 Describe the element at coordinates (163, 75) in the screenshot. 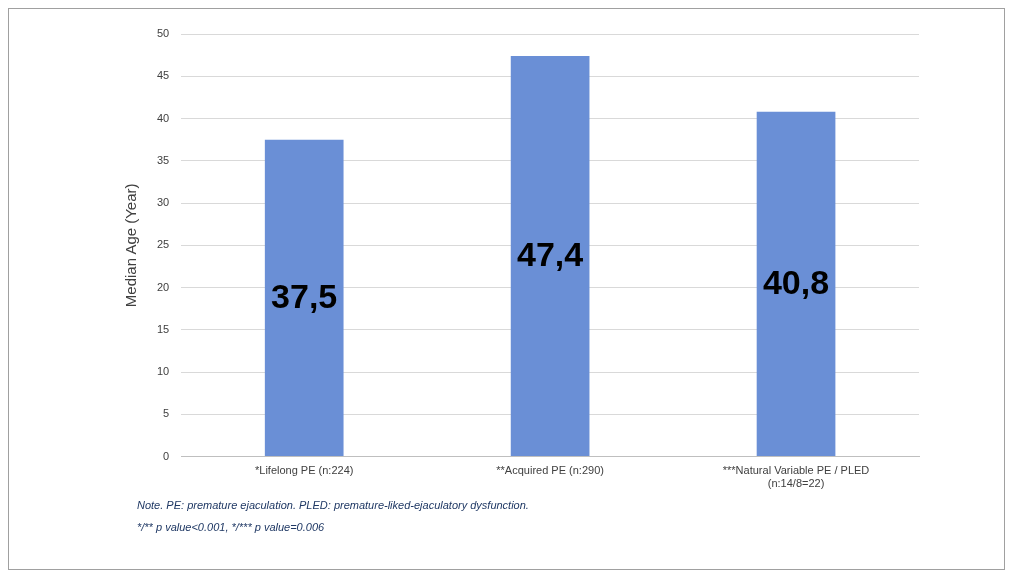

I see `y-tick-label: 45` at that location.